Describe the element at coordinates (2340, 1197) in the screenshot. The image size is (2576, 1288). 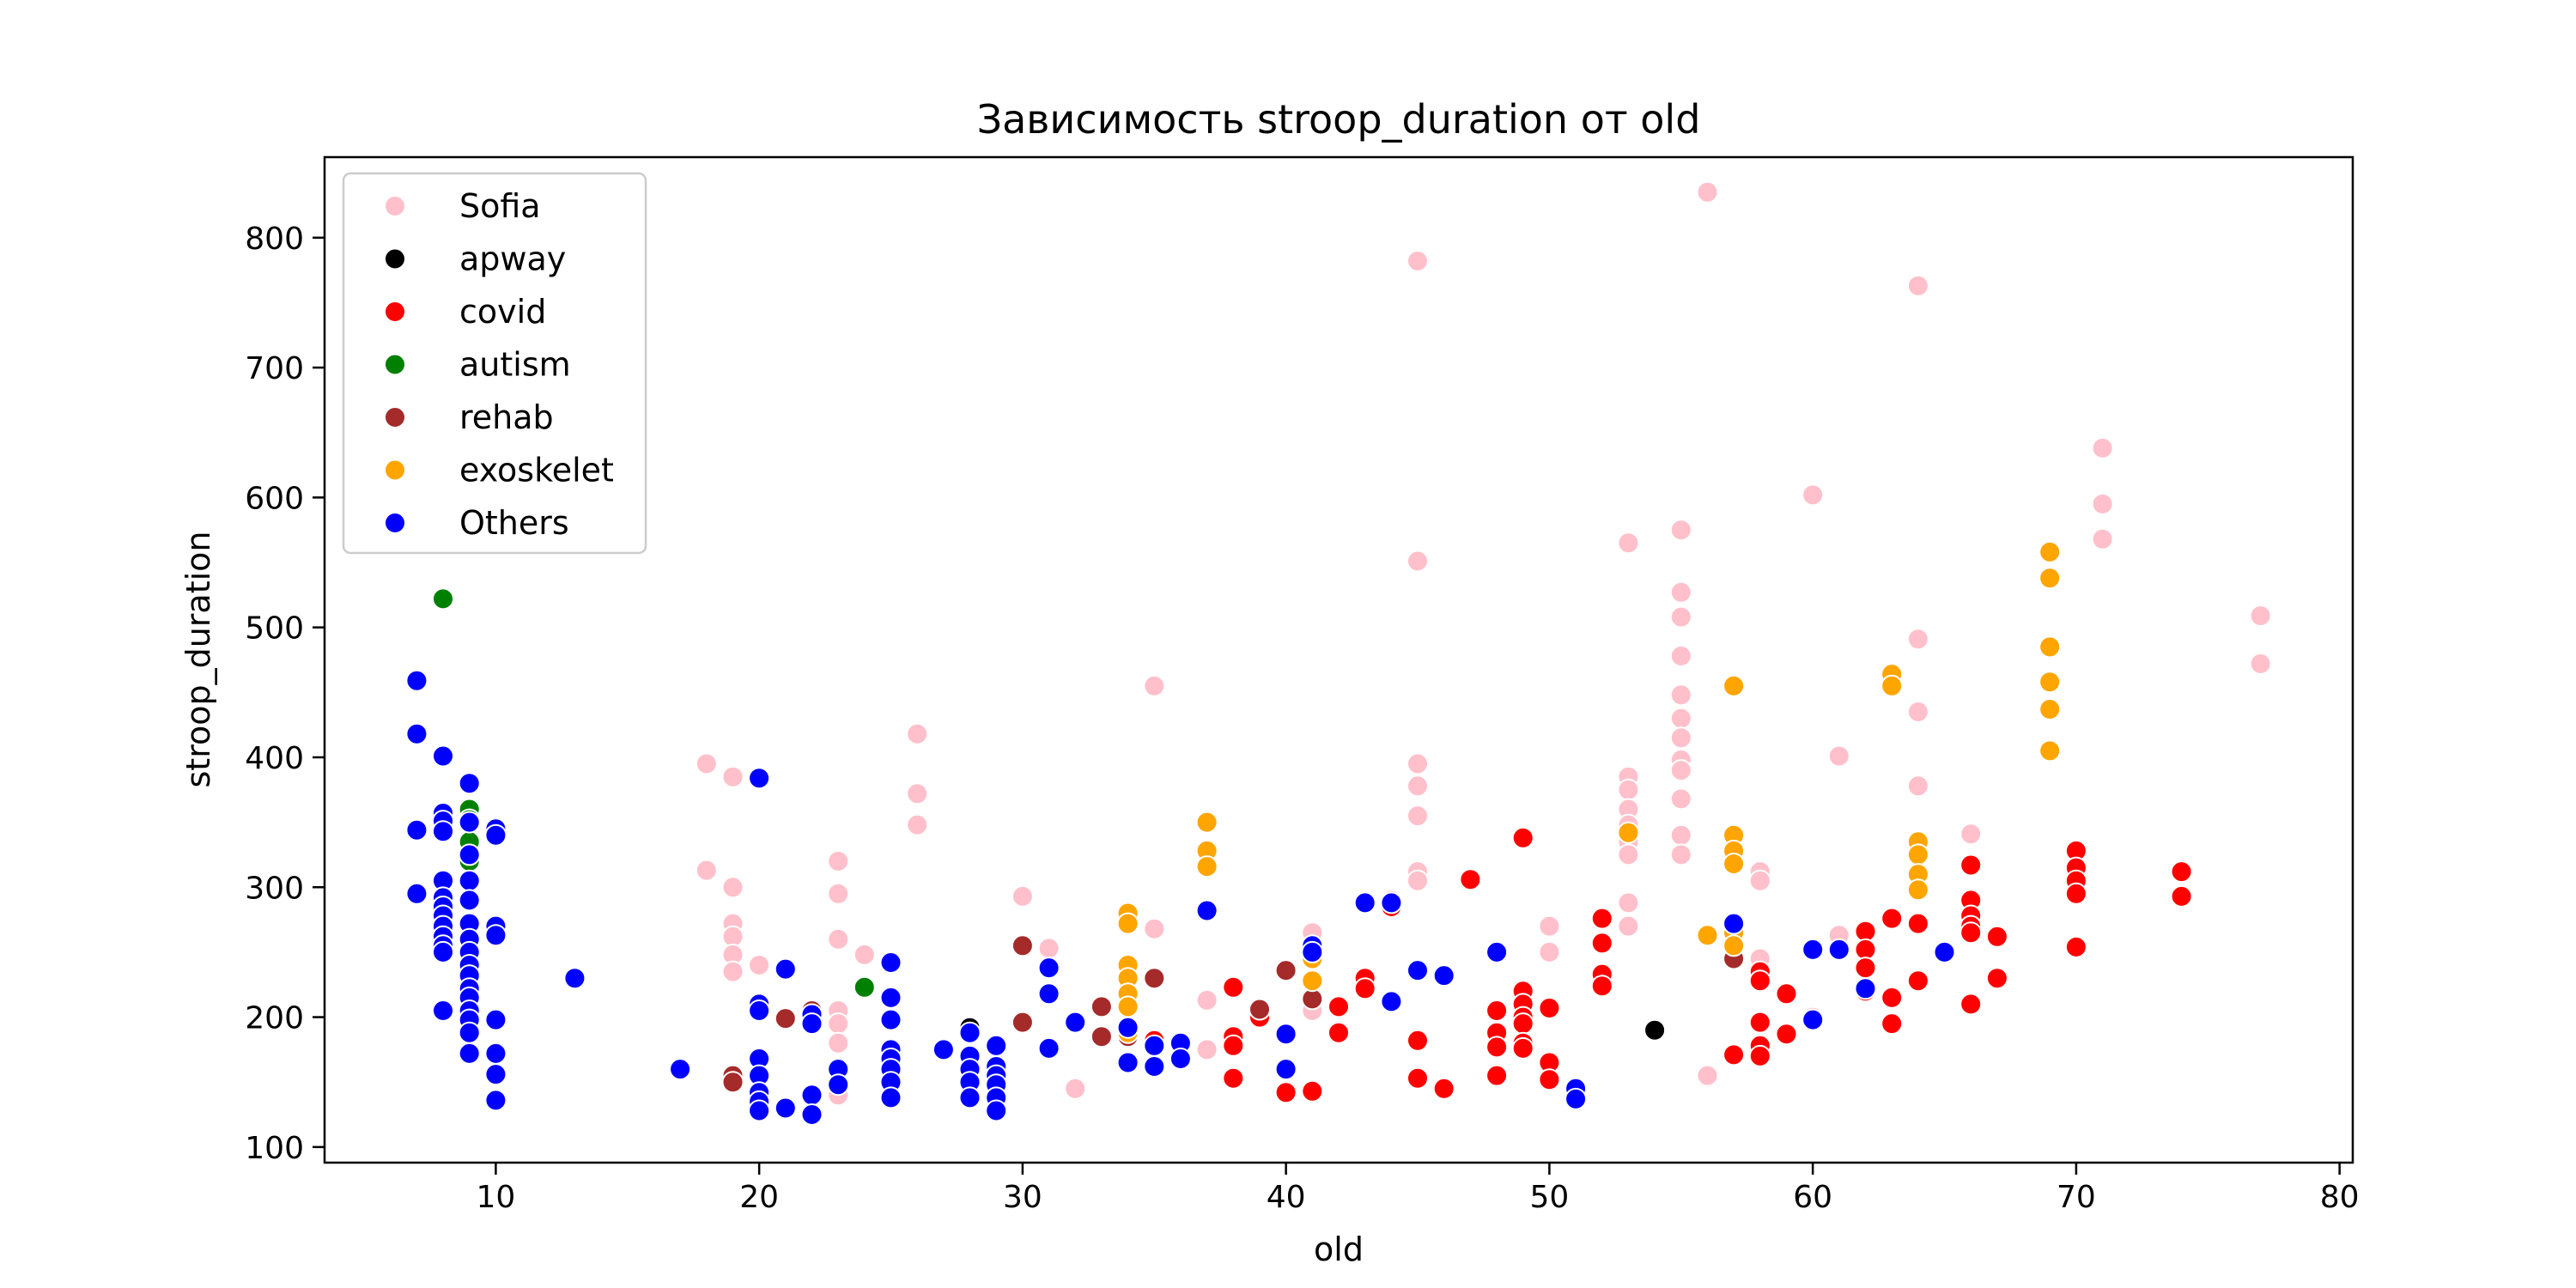
I see `x-tick-label: 80` at that location.